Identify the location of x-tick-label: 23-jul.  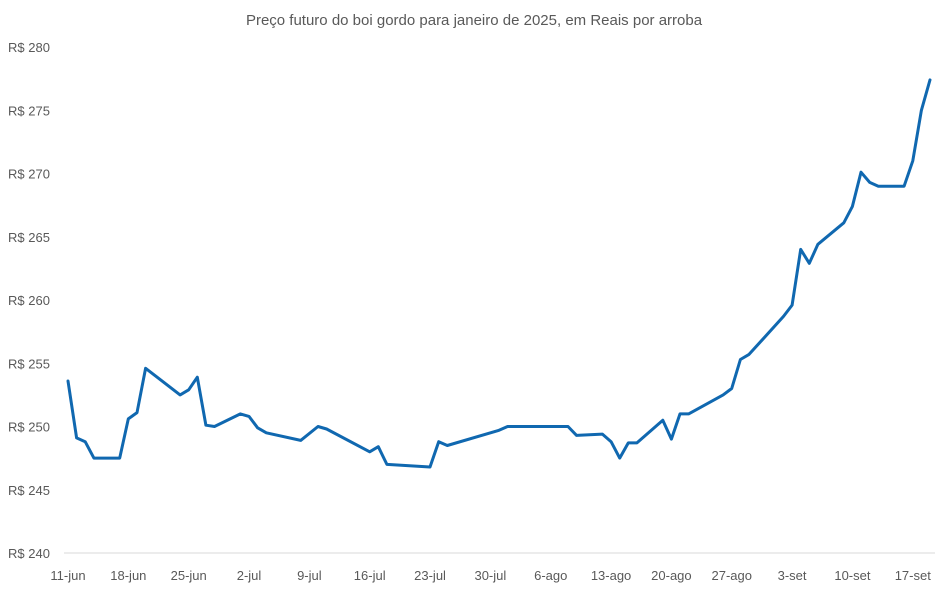
(430, 575).